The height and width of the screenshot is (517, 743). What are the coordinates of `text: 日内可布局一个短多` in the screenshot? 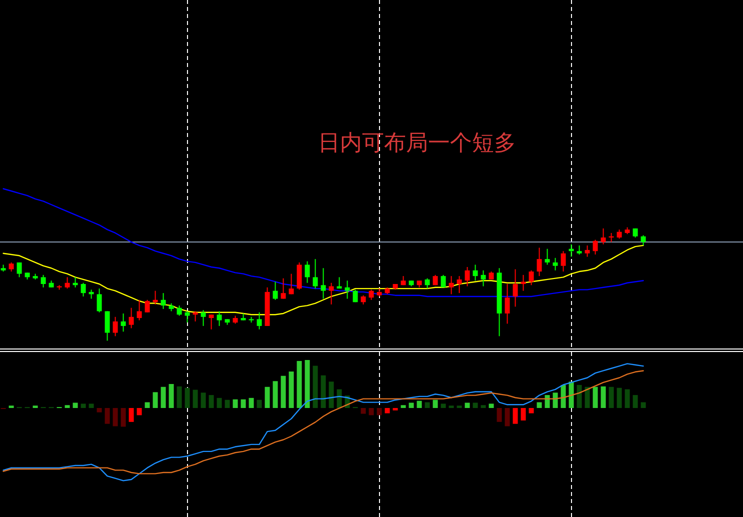 It's located at (417, 143).